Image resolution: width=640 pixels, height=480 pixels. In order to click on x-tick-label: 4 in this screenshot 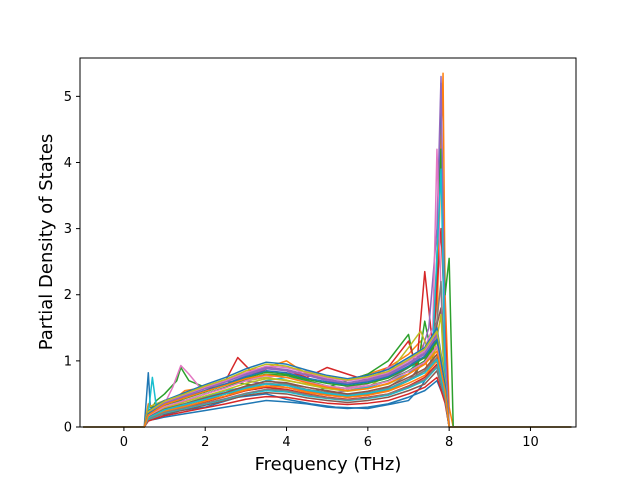, I will do `click(286, 442)`.